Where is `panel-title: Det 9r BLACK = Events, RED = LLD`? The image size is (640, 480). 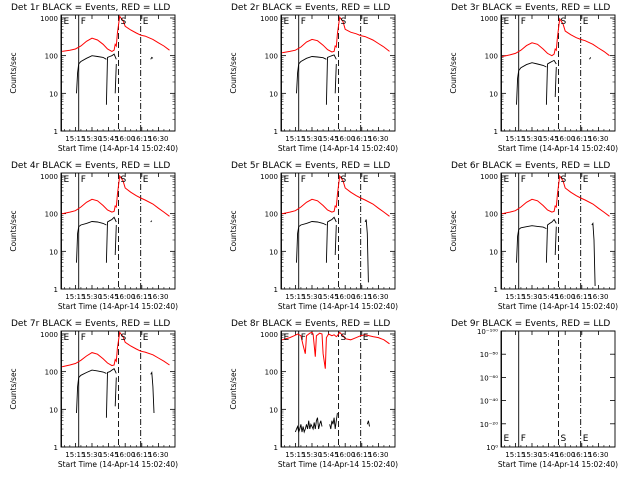 panel-title: Det 9r BLACK = Events, RED = LLD is located at coordinates (530, 324).